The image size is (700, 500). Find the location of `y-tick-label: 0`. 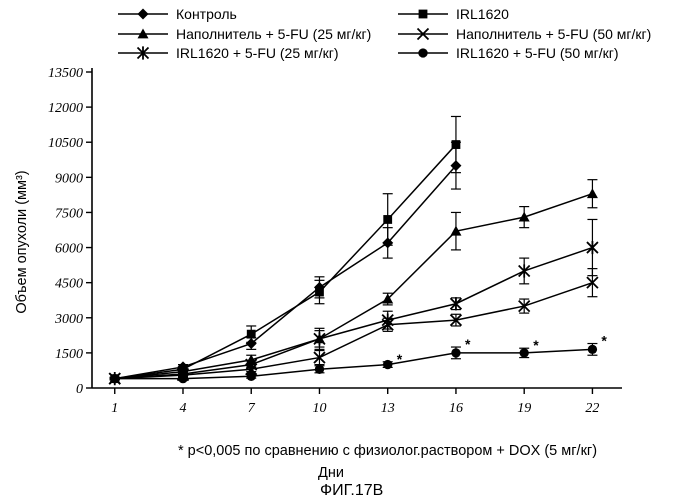

y-tick-label: 0 is located at coordinates (79, 389).